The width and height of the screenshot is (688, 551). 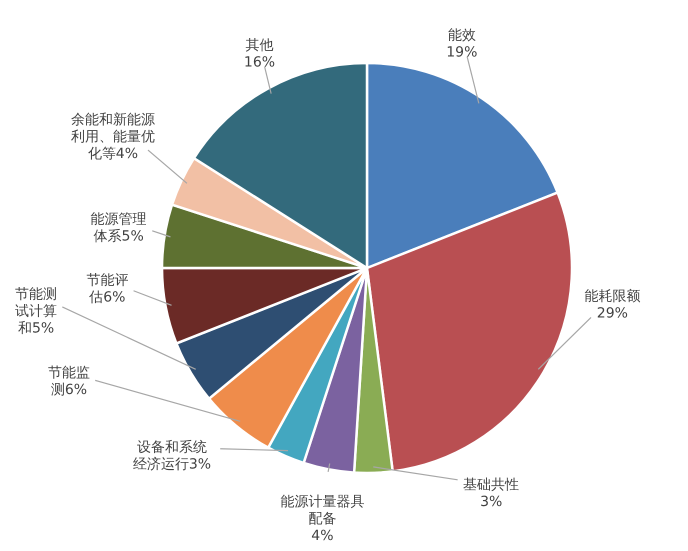 What do you see at coordinates (172, 455) in the screenshot?
I see `slice-label: 设备和系统经济运行3%` at bounding box center [172, 455].